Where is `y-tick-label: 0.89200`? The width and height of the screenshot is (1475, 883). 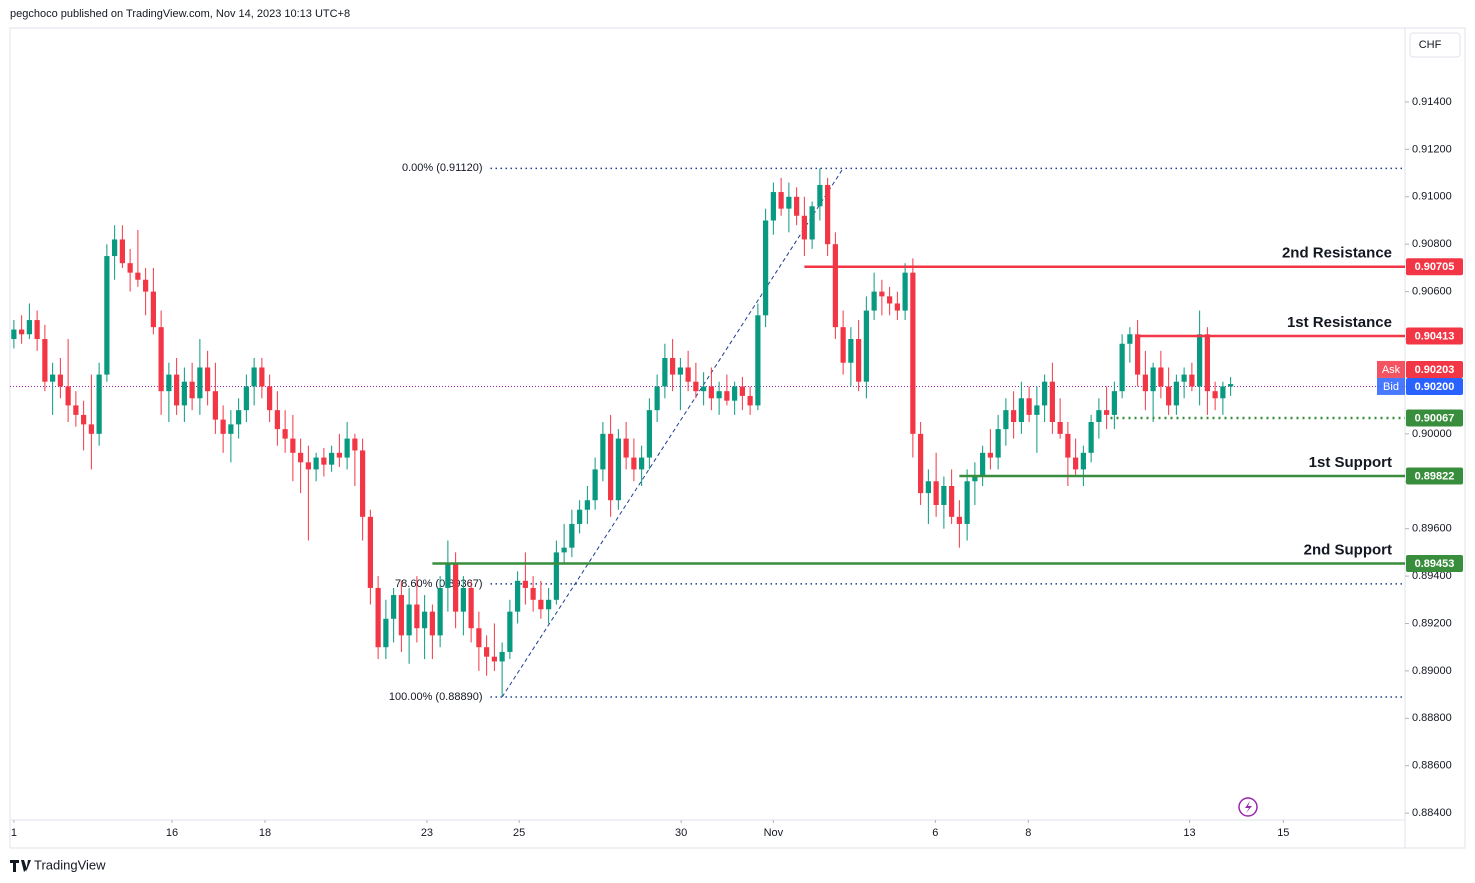
y-tick-label: 0.89200 is located at coordinates (1432, 623).